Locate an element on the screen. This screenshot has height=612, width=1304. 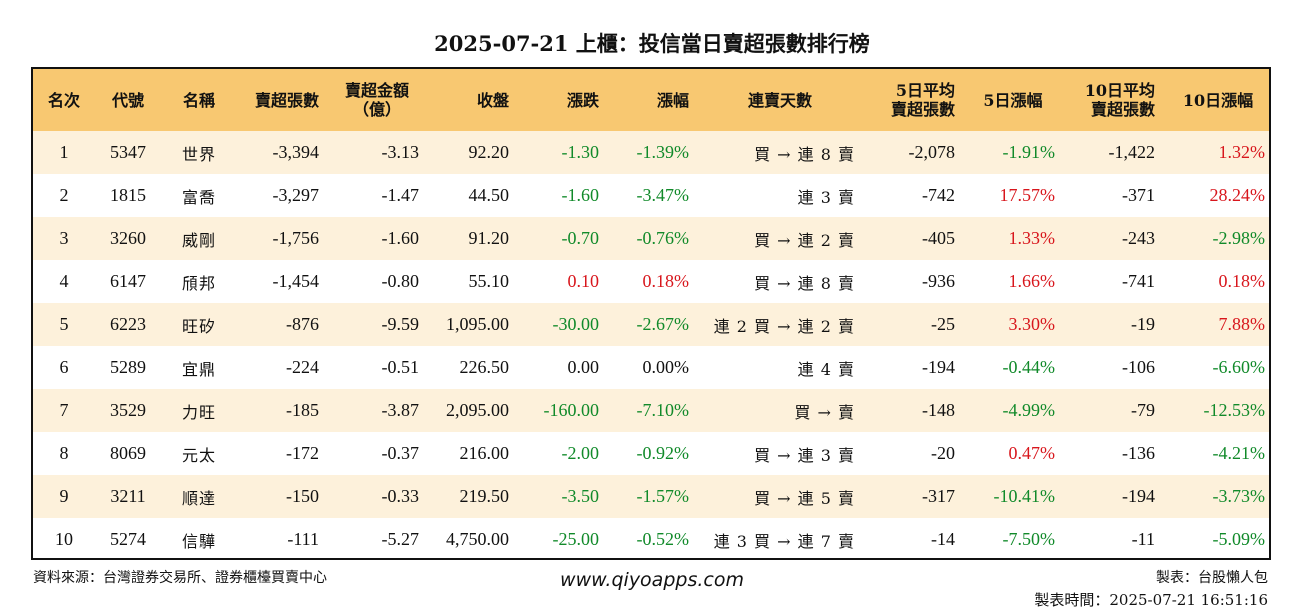
cell-close: 55.10 is located at coordinates (489, 281).